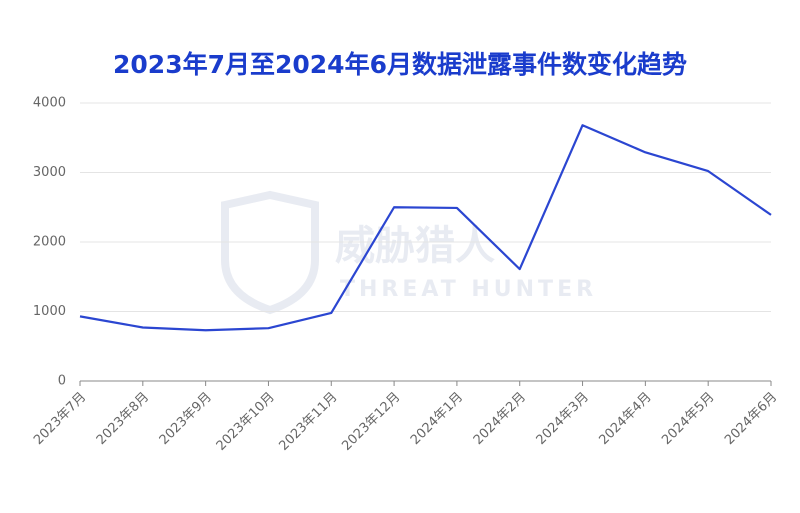  Describe the element at coordinates (49, 242) in the screenshot. I see `y-tick-label: 2000` at that location.